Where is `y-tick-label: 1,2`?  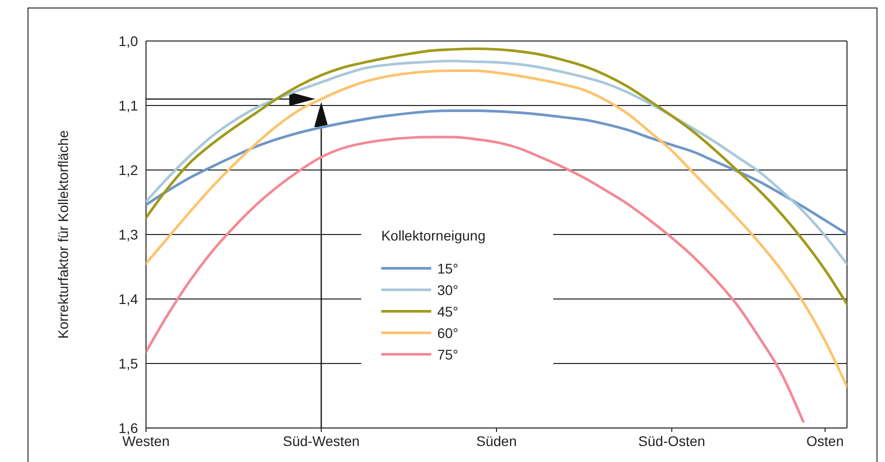
y-tick-label: 1,2 is located at coordinates (128, 170).